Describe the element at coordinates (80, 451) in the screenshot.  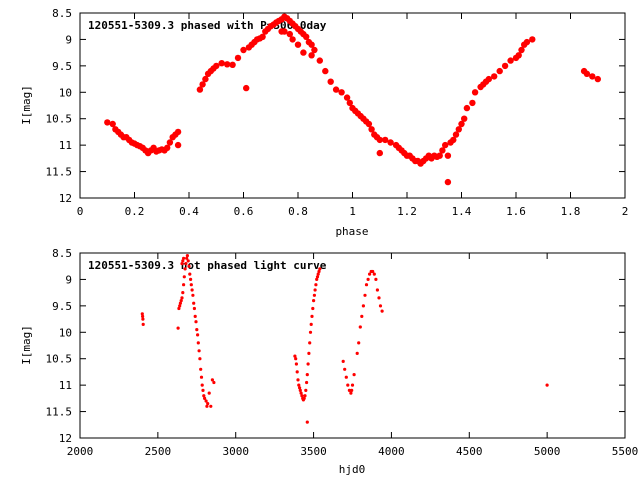
I see `x-tick-label: 2000` at that location.